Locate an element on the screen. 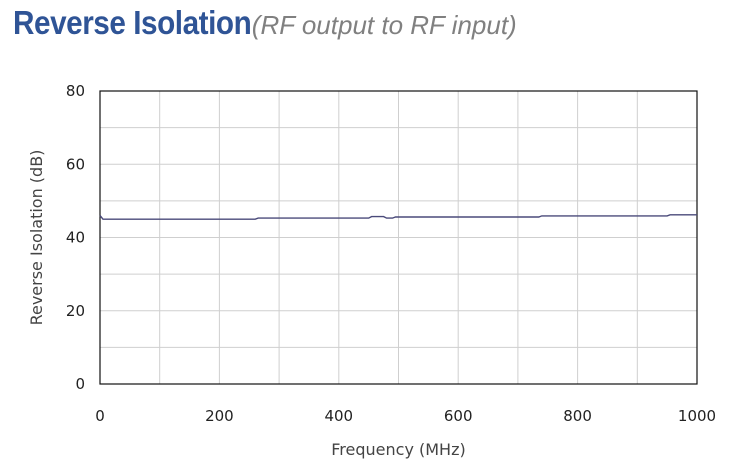 This screenshot has height=470, width=742. y-tick-label: 60 is located at coordinates (75, 164).